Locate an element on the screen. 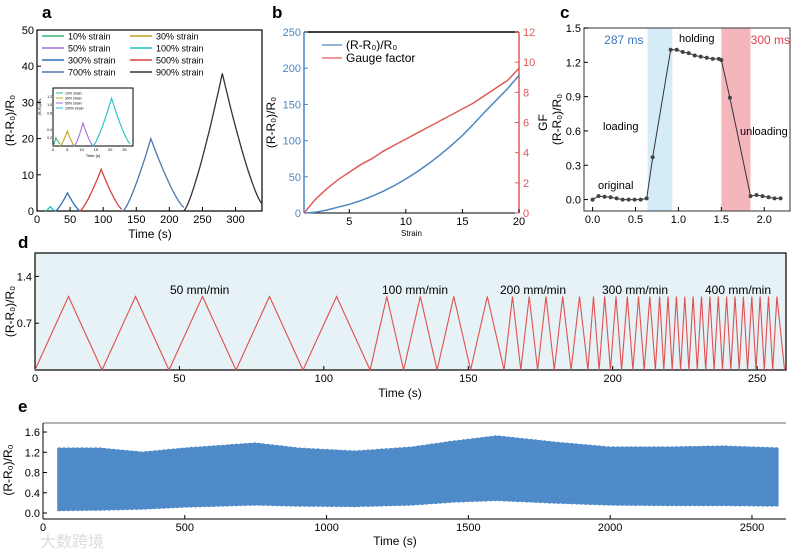 This screenshot has width=792, height=549. y-tick-label: 2 is located at coordinates (526, 184).